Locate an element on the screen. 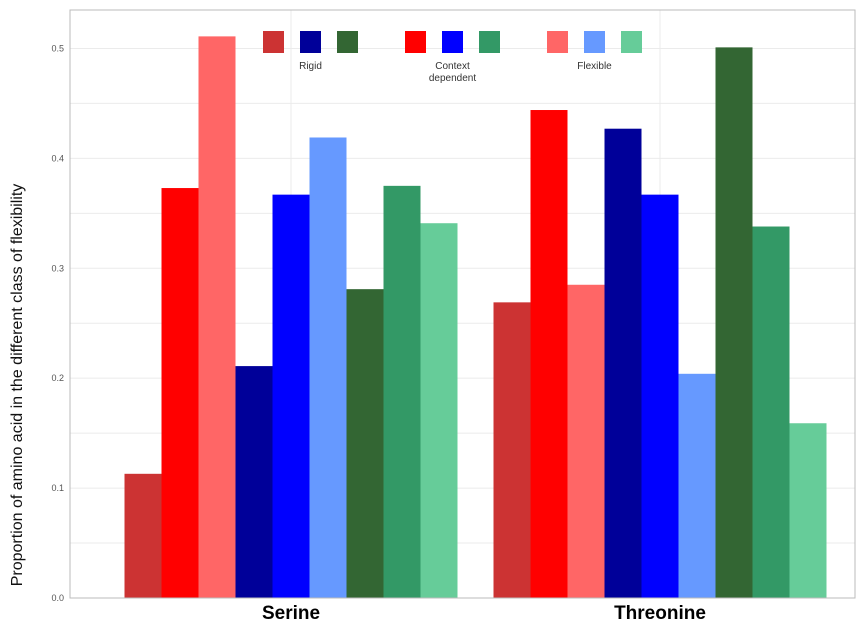 Image resolution: width=867 pixels, height=627 pixels. legend-label: dependent is located at coordinates (452, 78).